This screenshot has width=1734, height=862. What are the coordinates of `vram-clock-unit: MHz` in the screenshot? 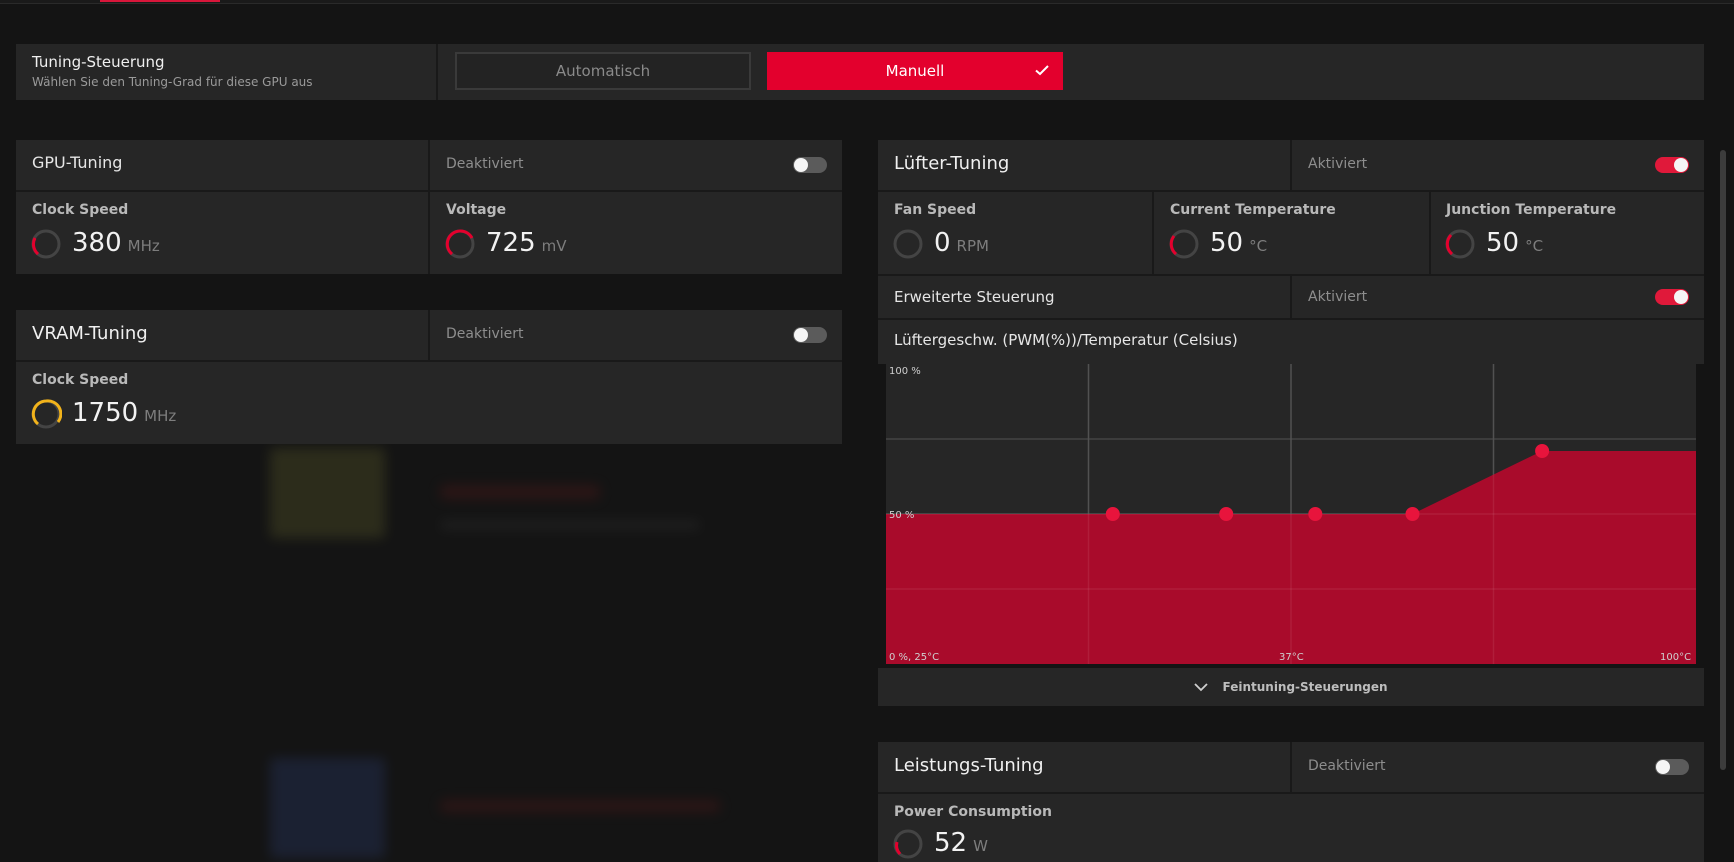 It's located at (160, 416).